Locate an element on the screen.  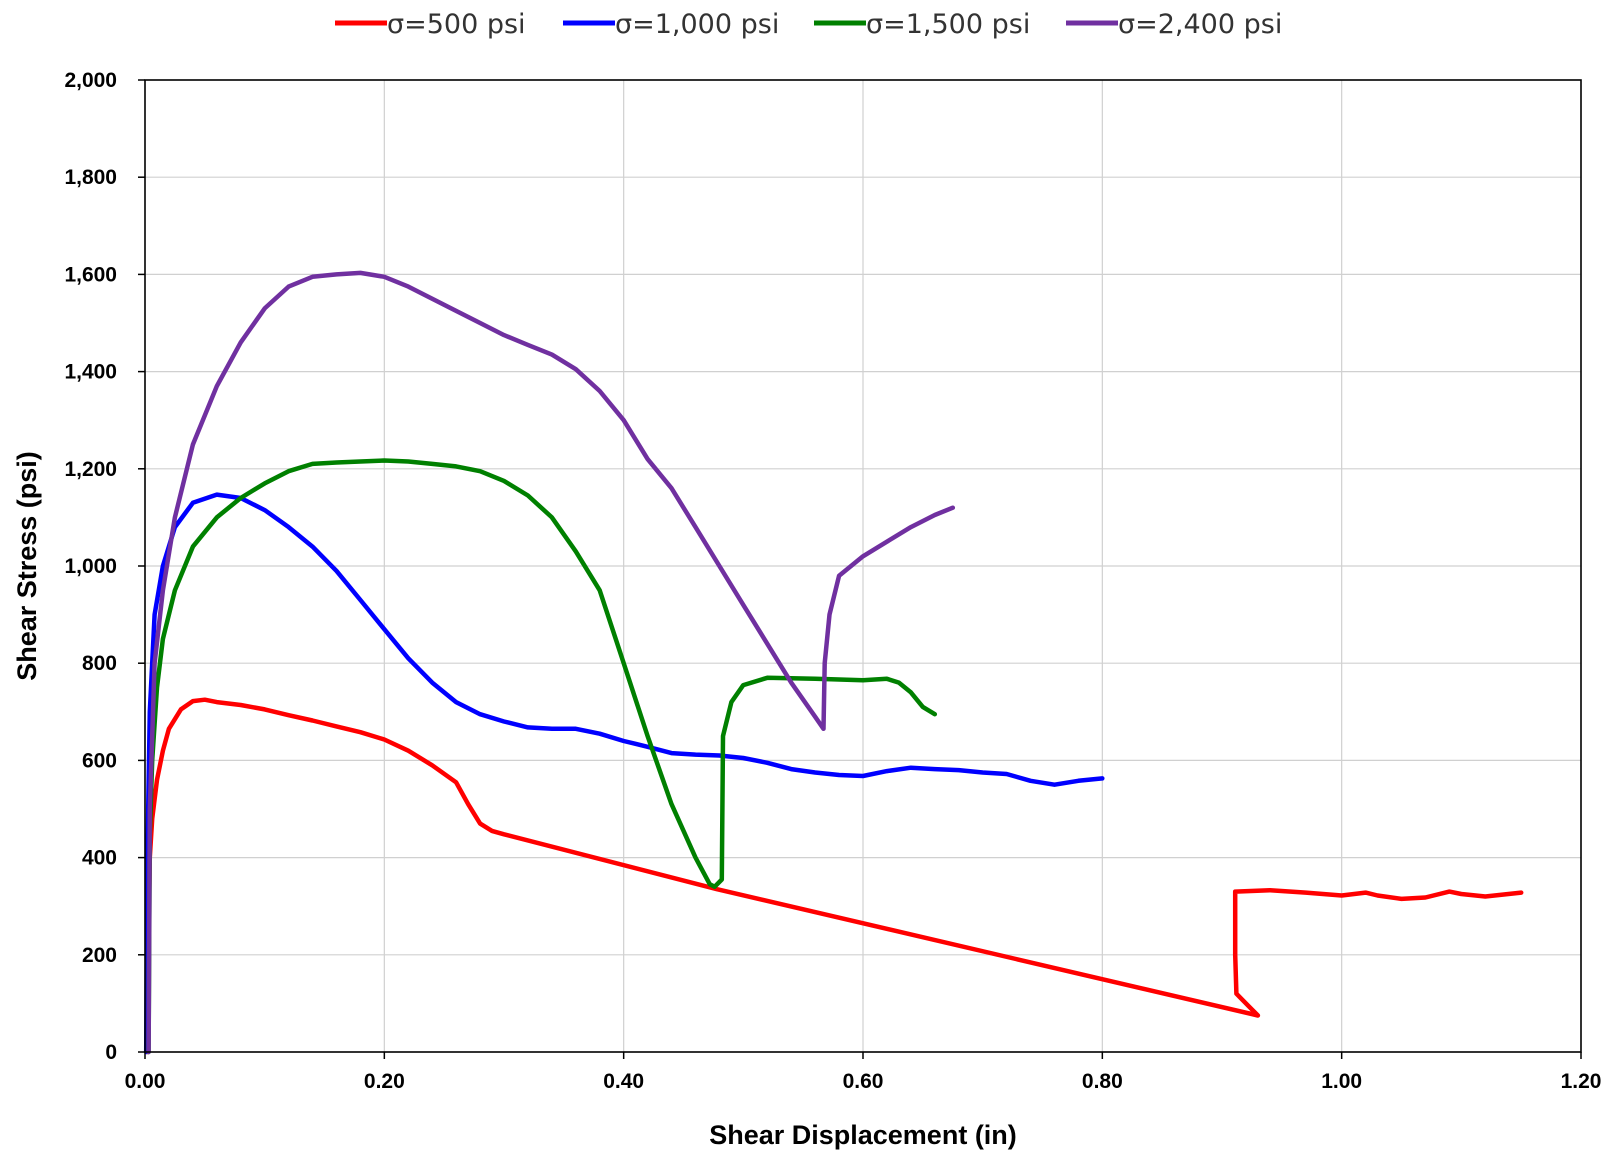
y-tick-label: 2,000 is located at coordinates (90, 80).